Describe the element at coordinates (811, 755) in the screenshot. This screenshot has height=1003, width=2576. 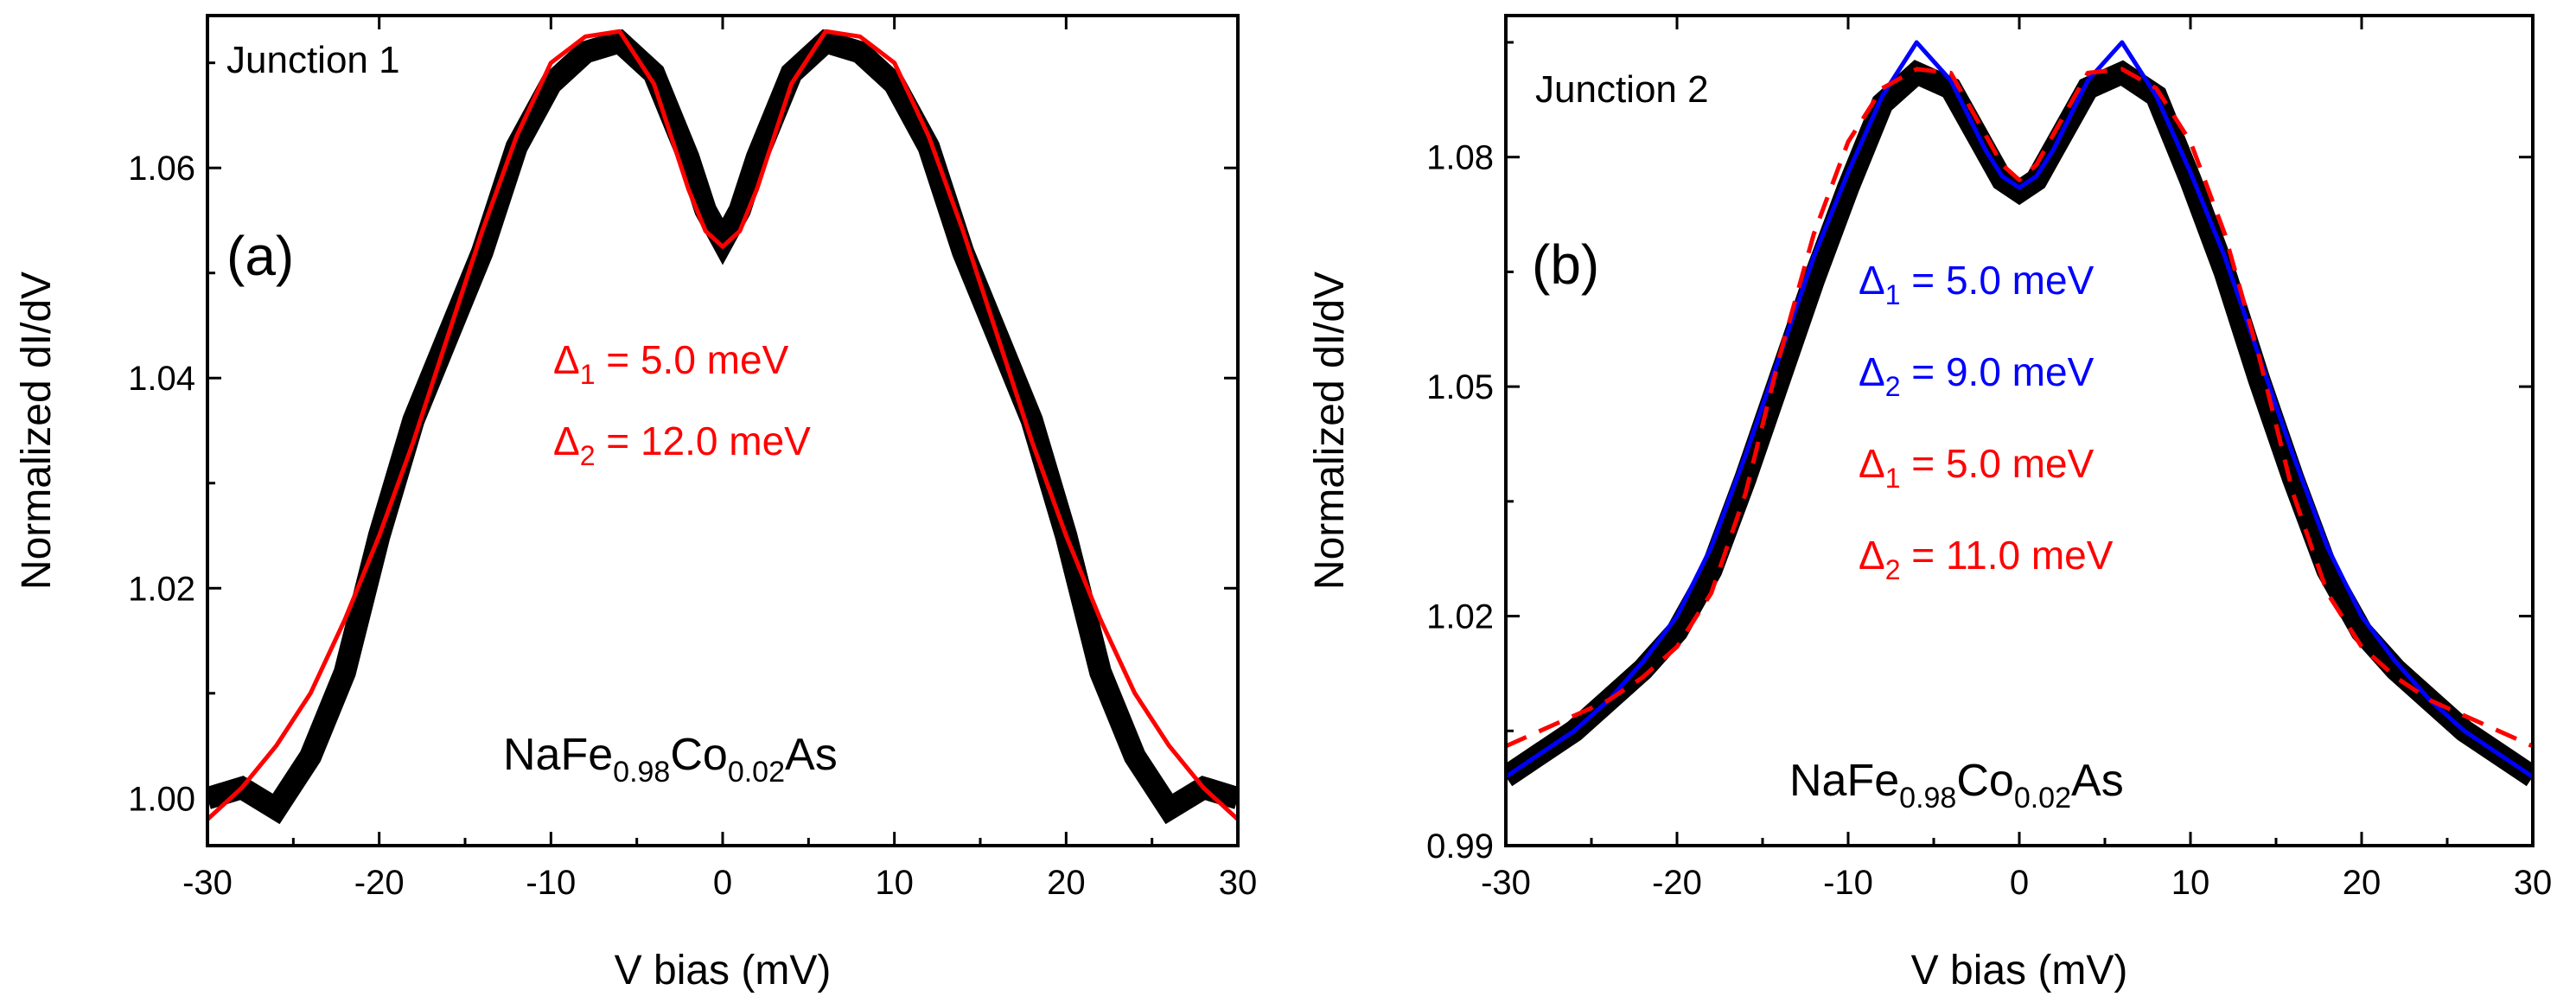
I see `formula-a-tail: As` at that location.